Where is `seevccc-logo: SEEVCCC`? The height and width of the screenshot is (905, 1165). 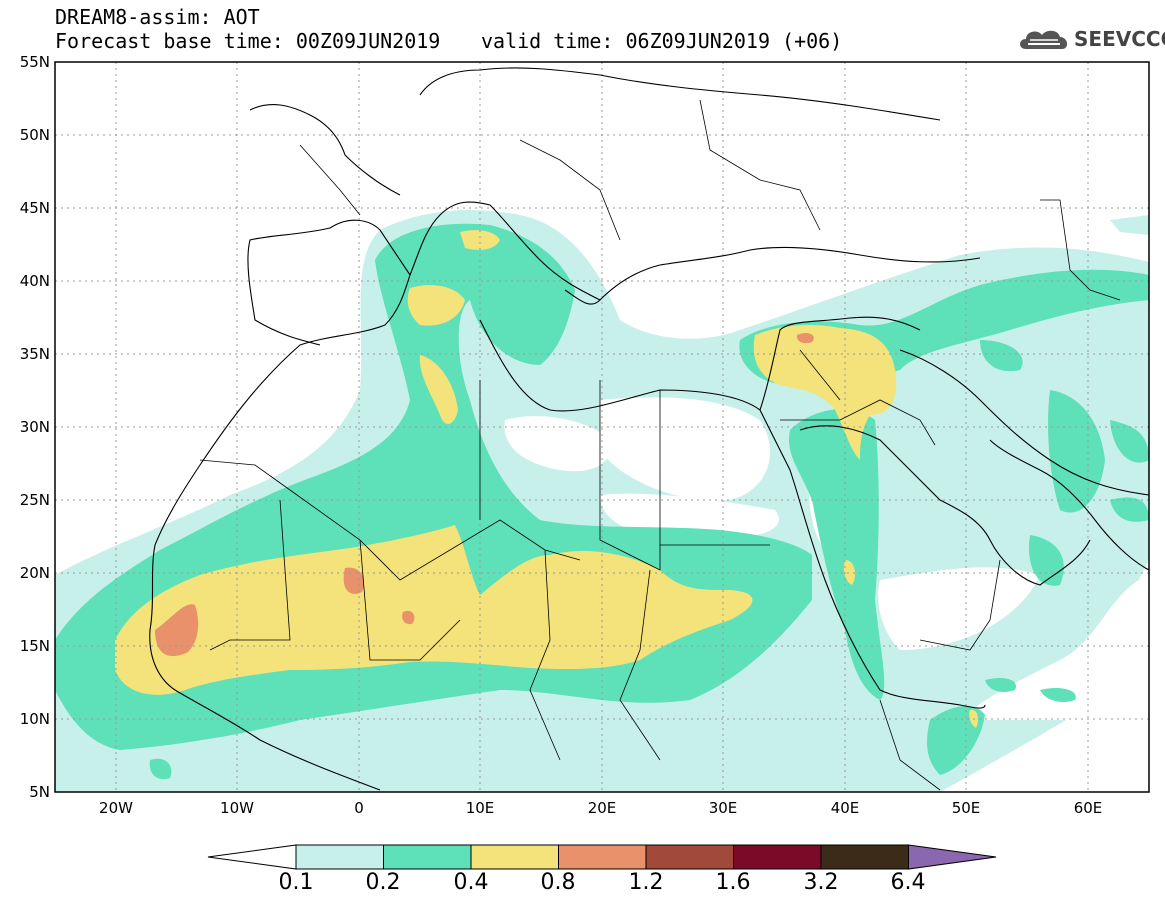 seevccc-logo: SEEVCCC is located at coordinates (1090, 40).